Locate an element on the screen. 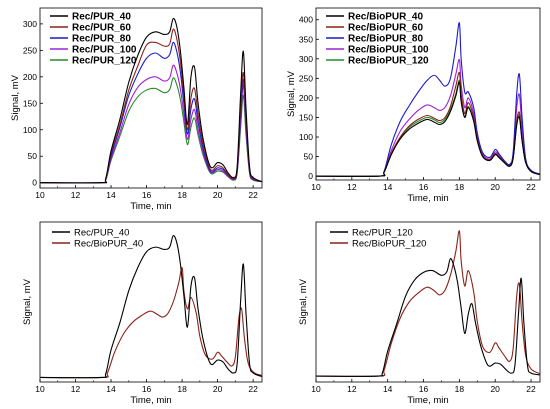 Image resolution: width=550 pixels, height=409 pixels. legend-label-rec-biopur-100: Rec/BioPUR_100 is located at coordinates (388, 50).